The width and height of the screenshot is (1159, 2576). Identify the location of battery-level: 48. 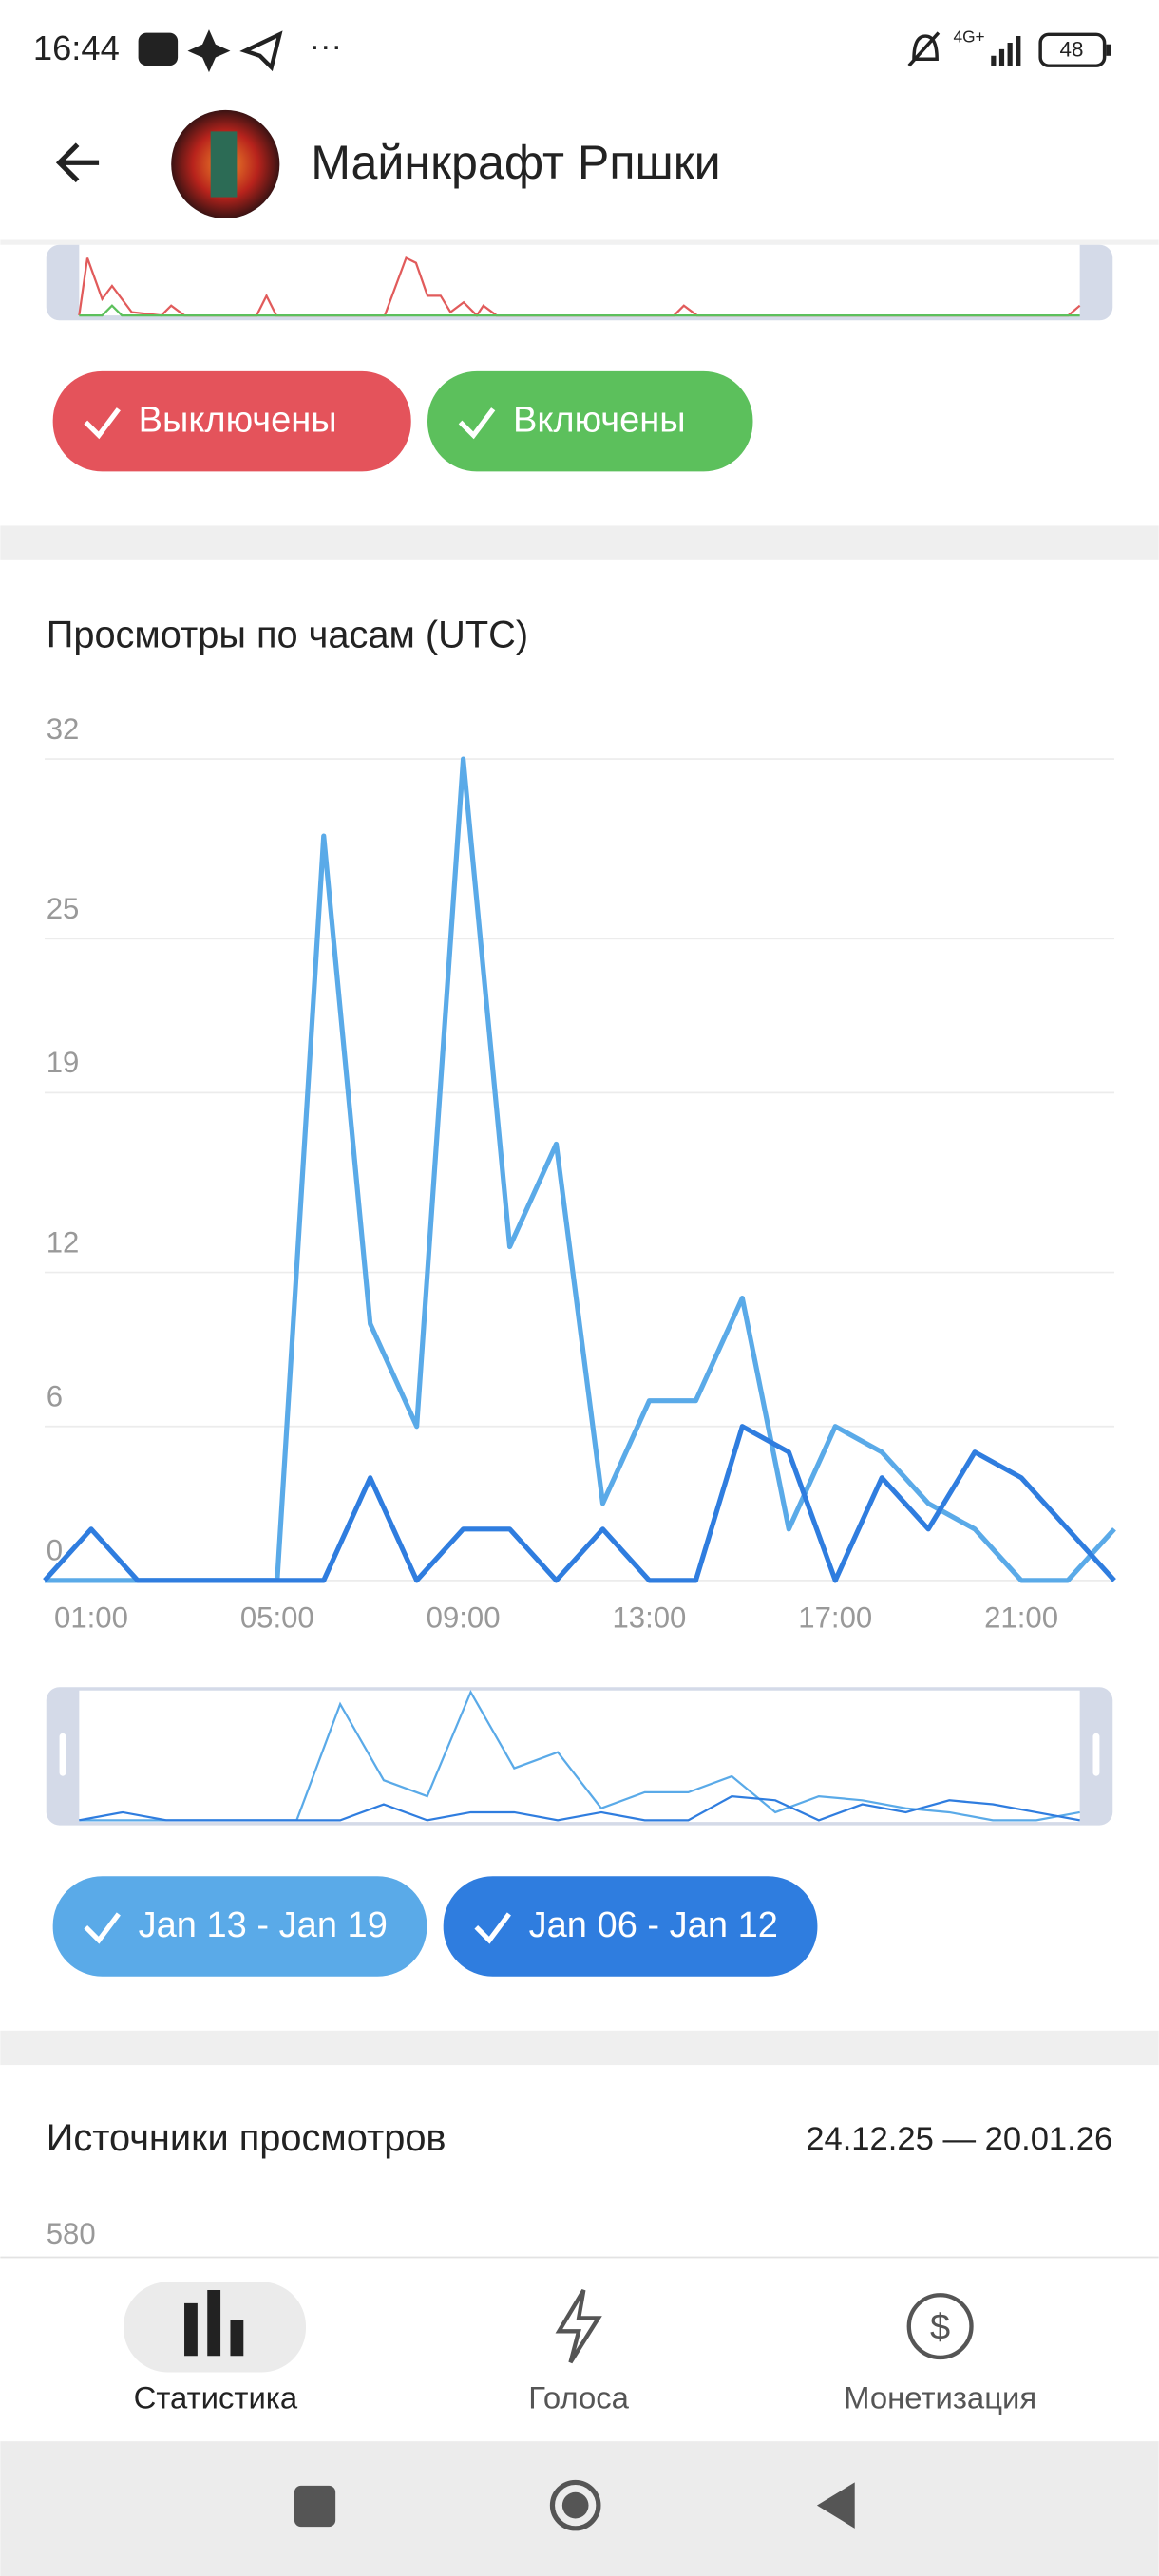
(1072, 50).